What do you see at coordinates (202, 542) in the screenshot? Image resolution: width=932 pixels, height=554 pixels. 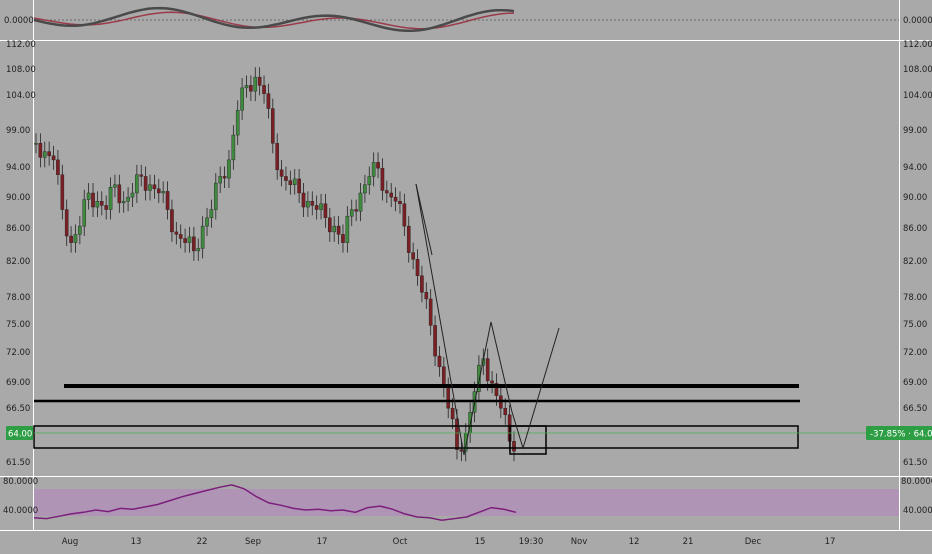 I see `time-label: 22` at bounding box center [202, 542].